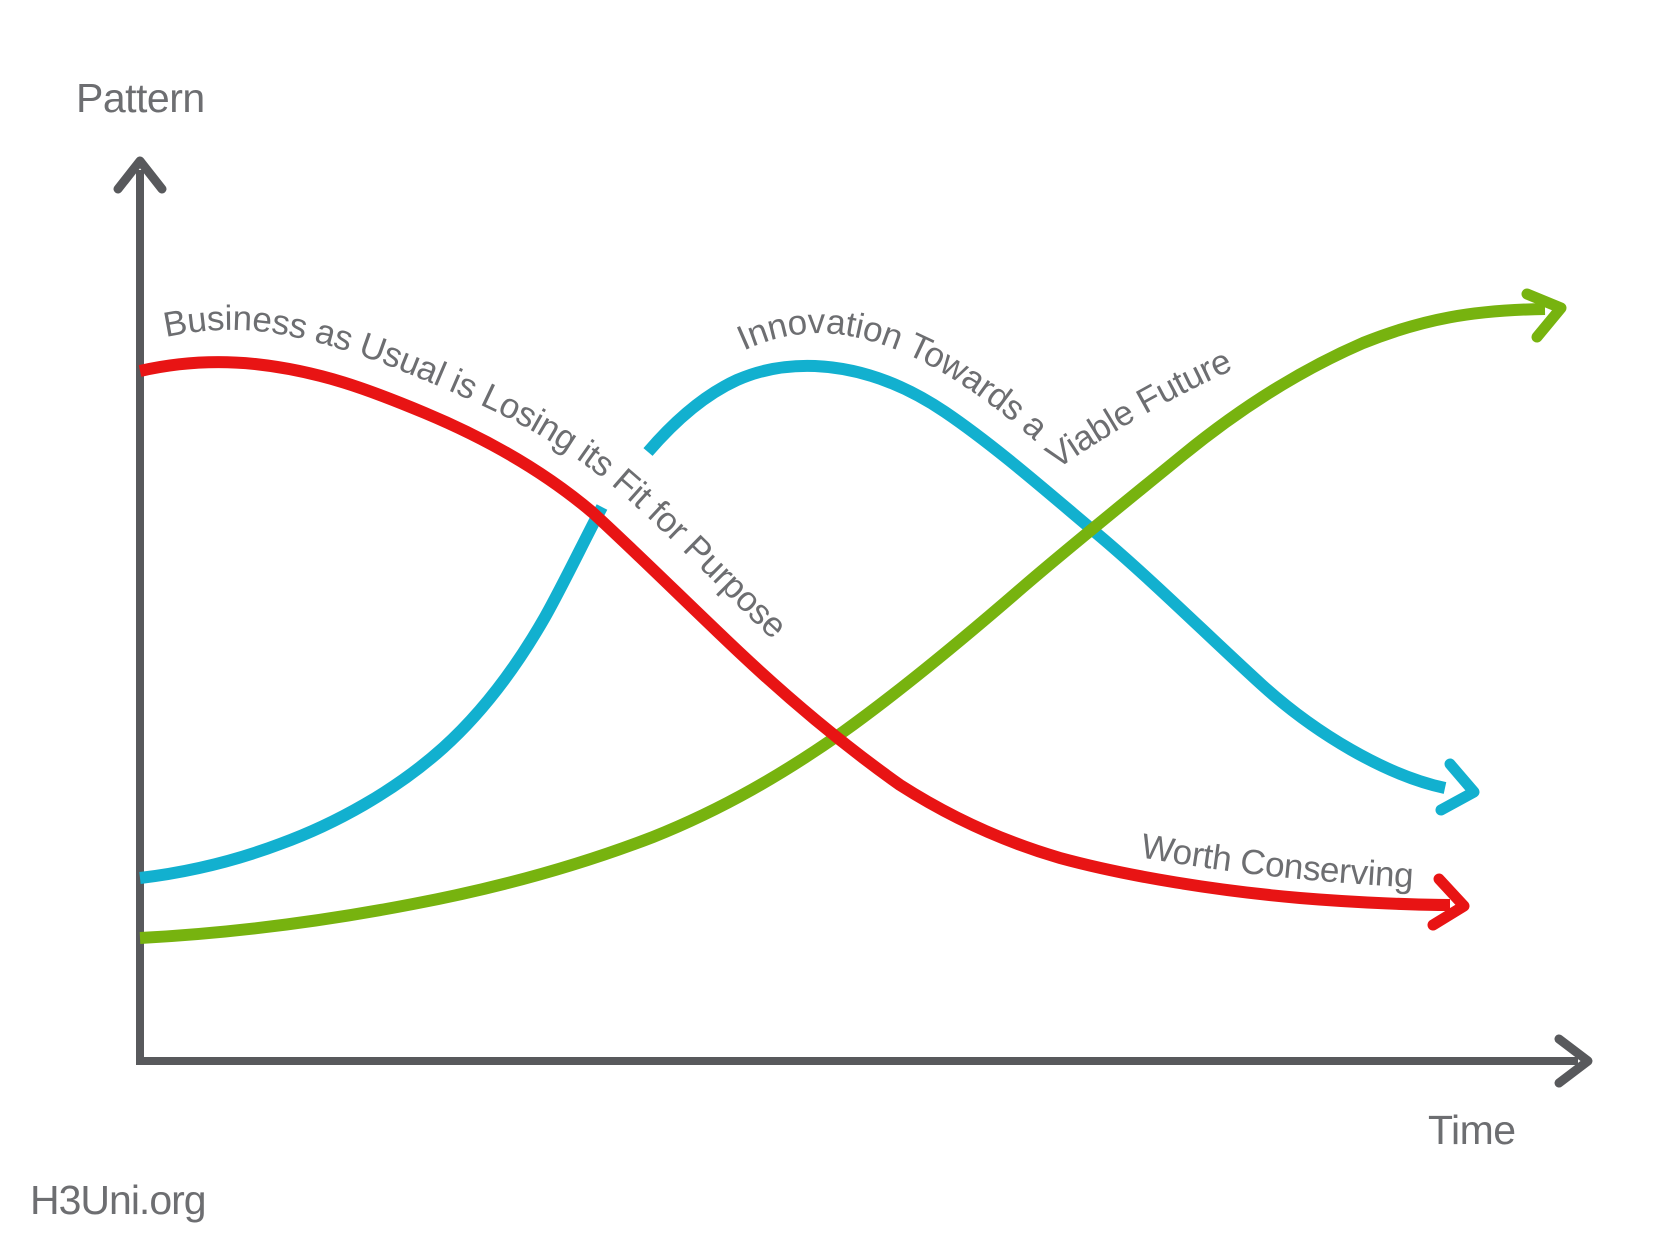  What do you see at coordinates (1573, 1061) in the screenshot?
I see `x-axis-arrowhead-icon` at bounding box center [1573, 1061].